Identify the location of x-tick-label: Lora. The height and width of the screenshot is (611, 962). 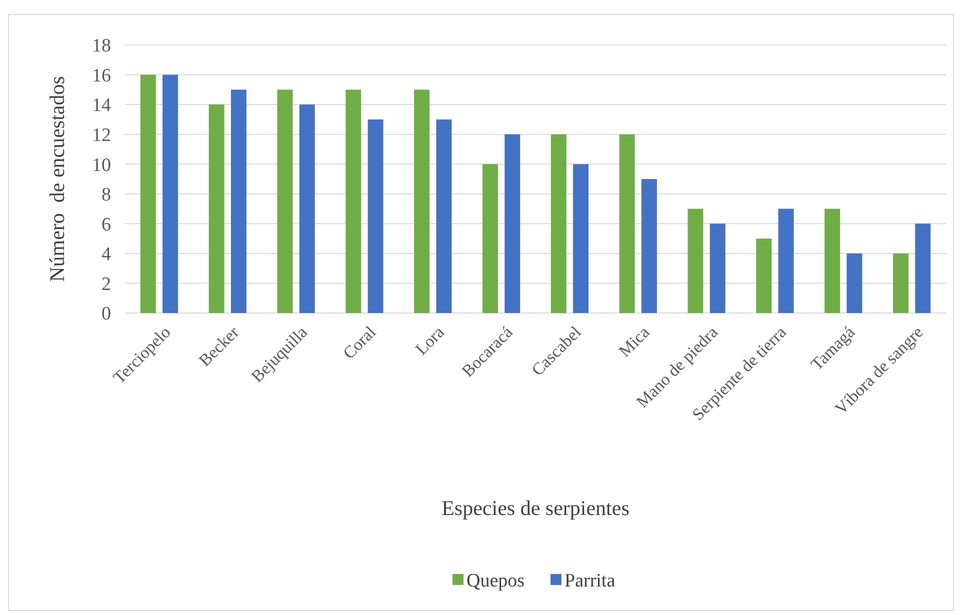
(430, 340).